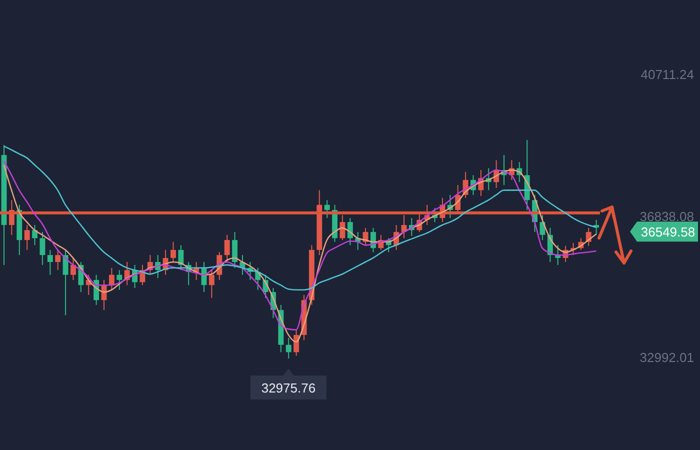  I want to click on text: 36549.58, so click(668, 232).